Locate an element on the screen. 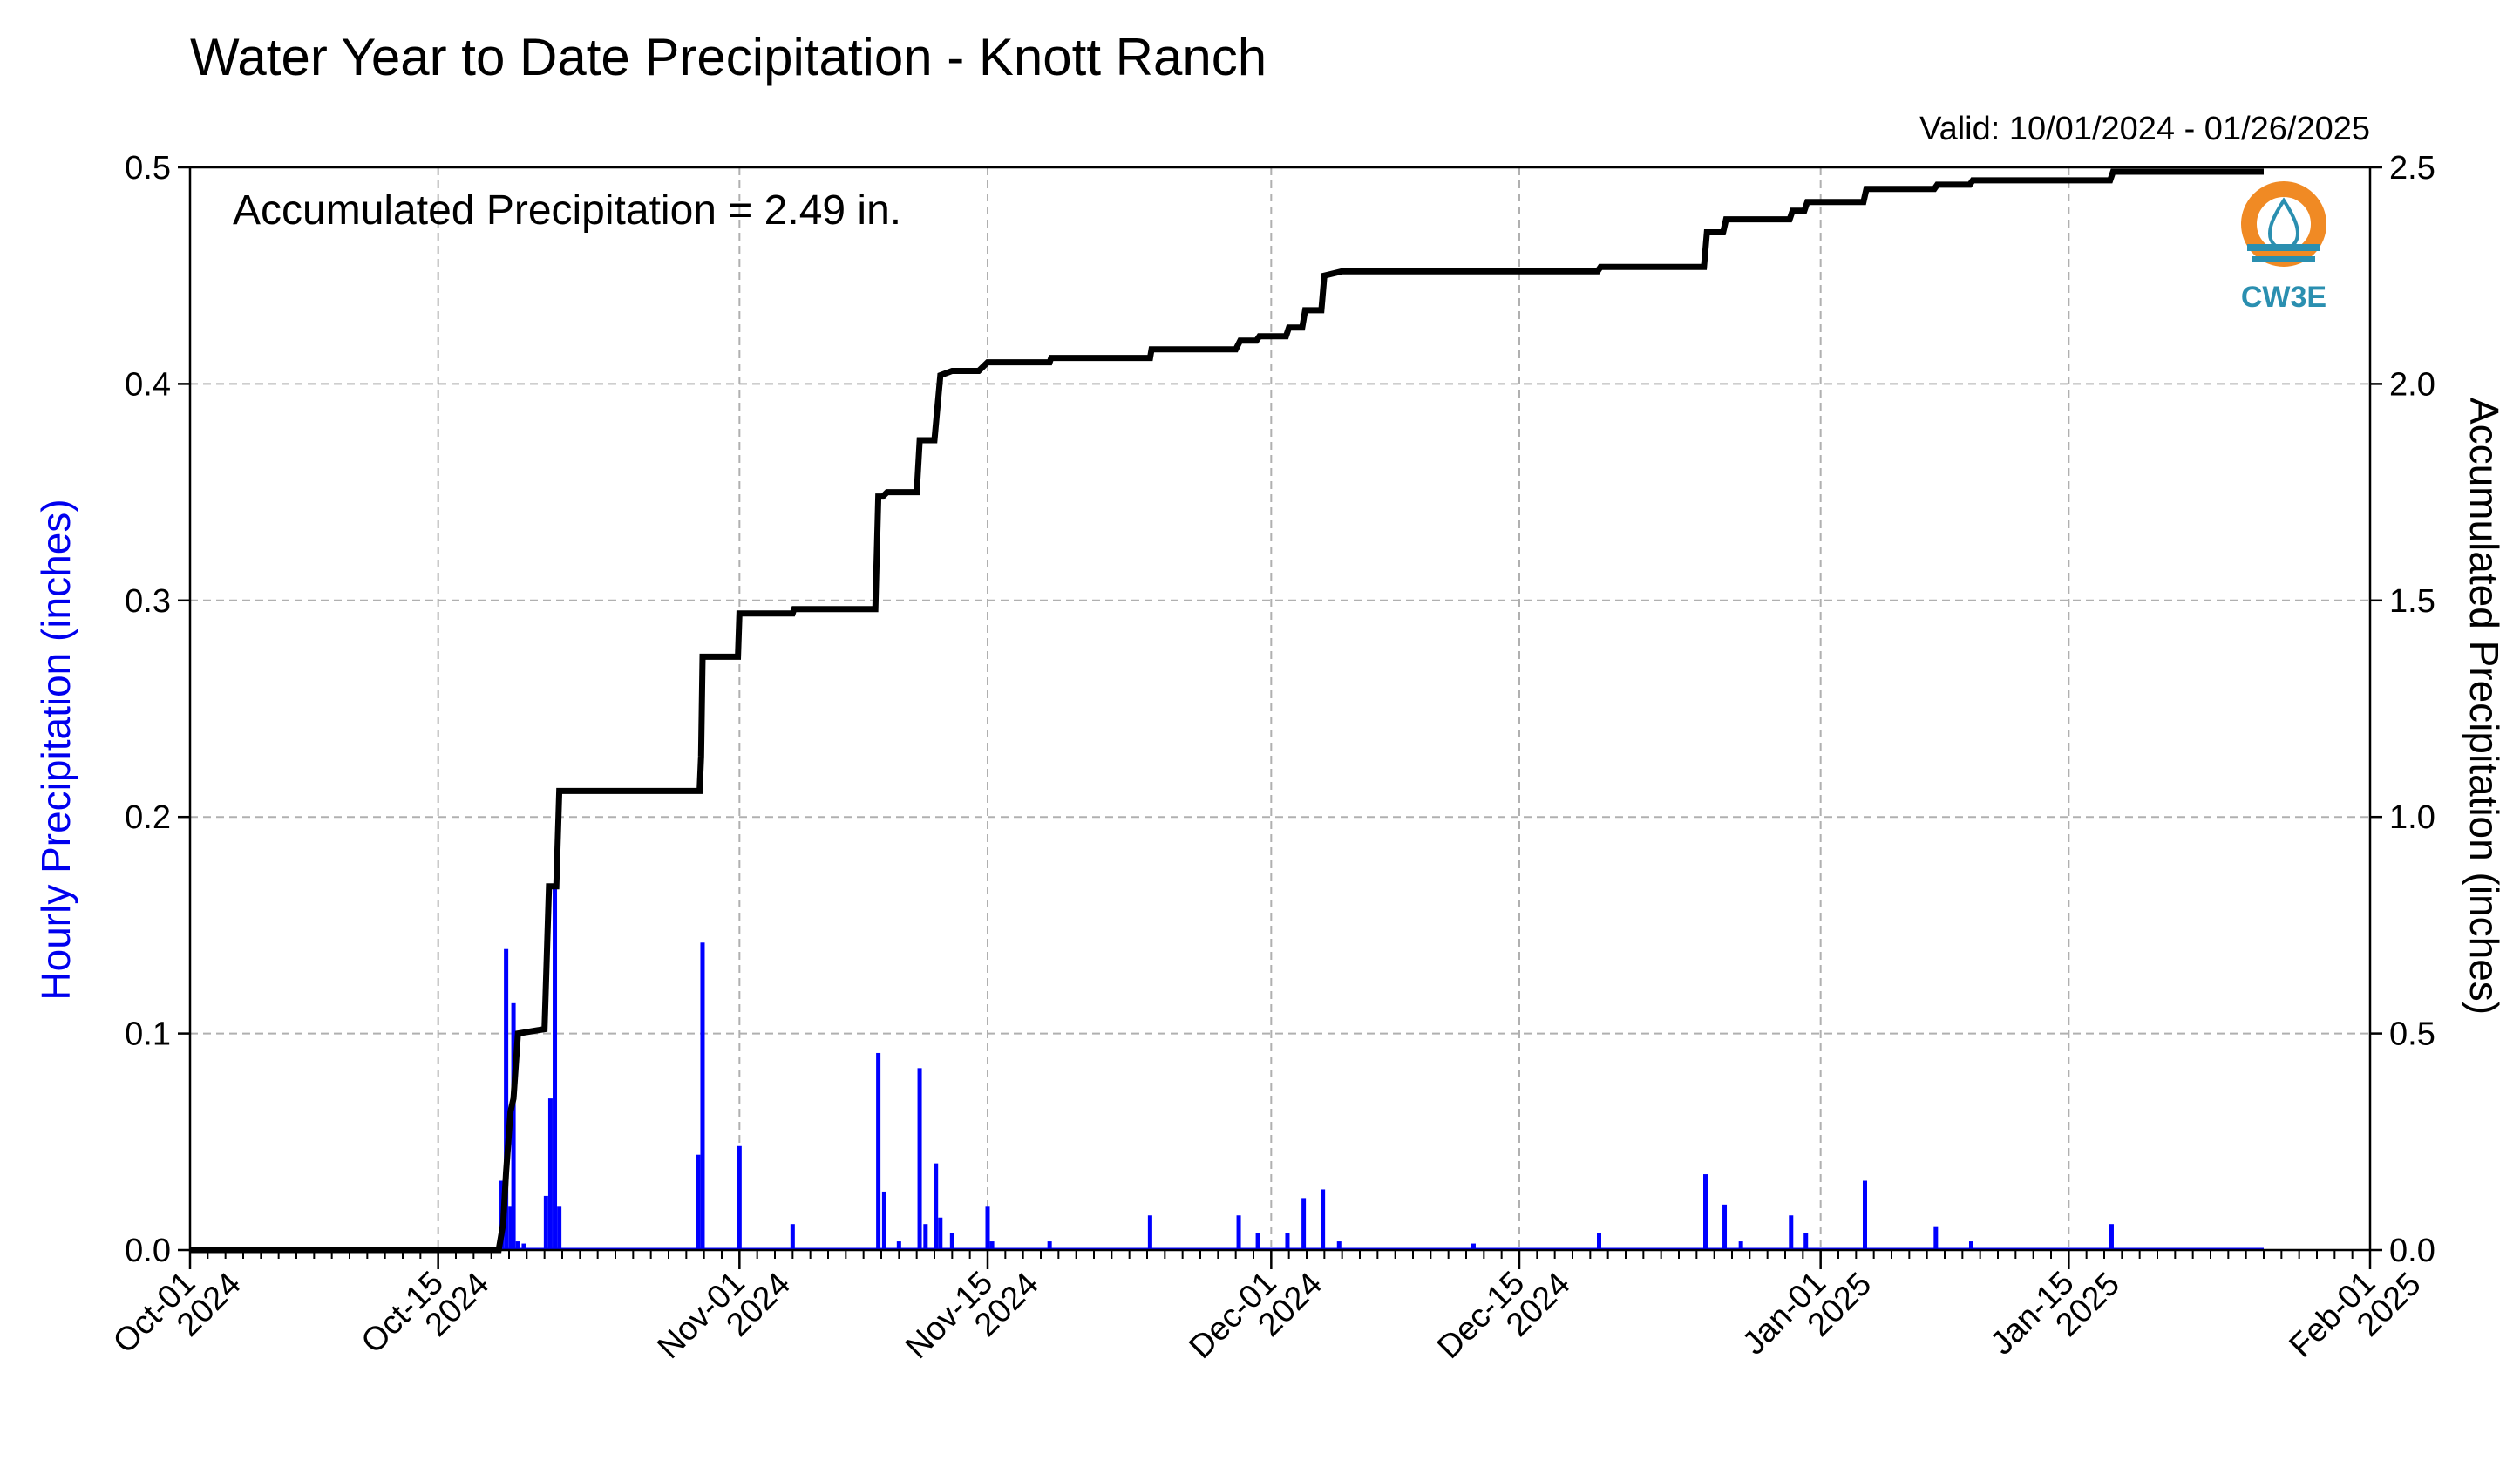 This screenshot has height=1461, width=2520. logo-text: CW3E is located at coordinates (2283, 297).